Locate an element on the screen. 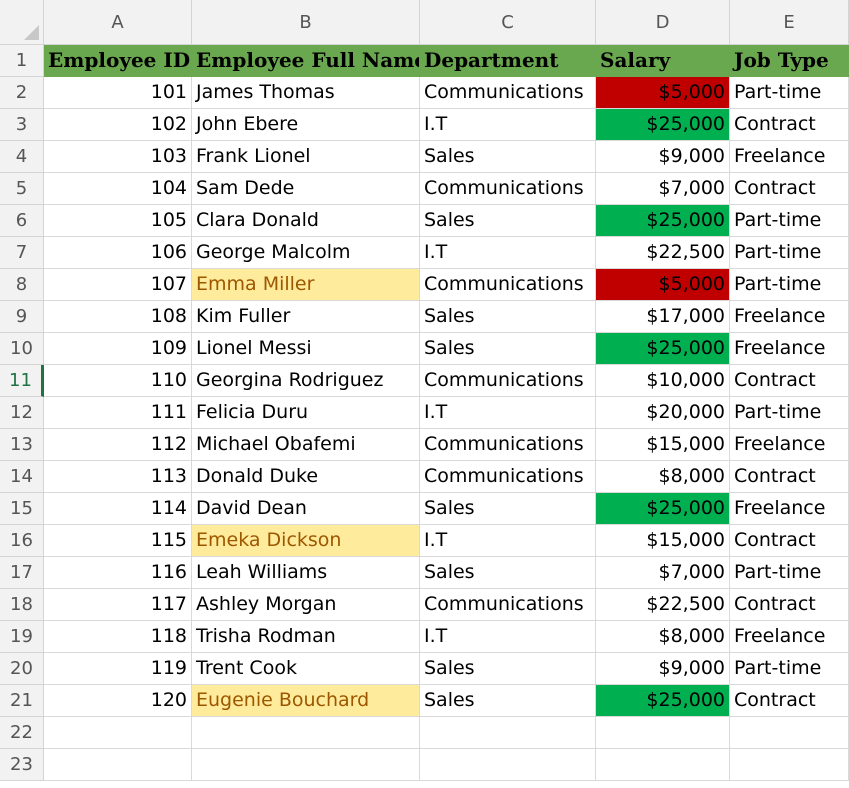 This screenshot has width=849, height=788. name-cell: Kim Fuller is located at coordinates (306, 317).